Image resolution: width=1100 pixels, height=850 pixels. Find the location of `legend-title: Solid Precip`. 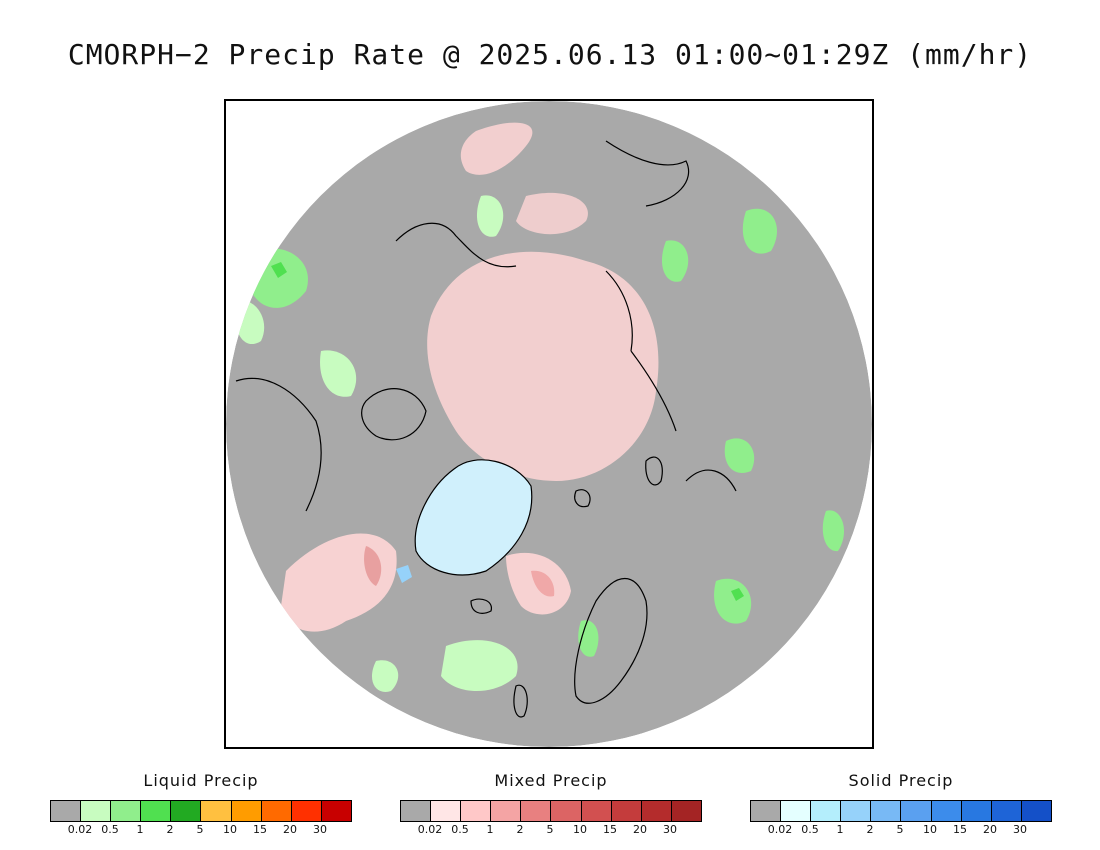

legend-title: Solid Precip is located at coordinates (901, 780).